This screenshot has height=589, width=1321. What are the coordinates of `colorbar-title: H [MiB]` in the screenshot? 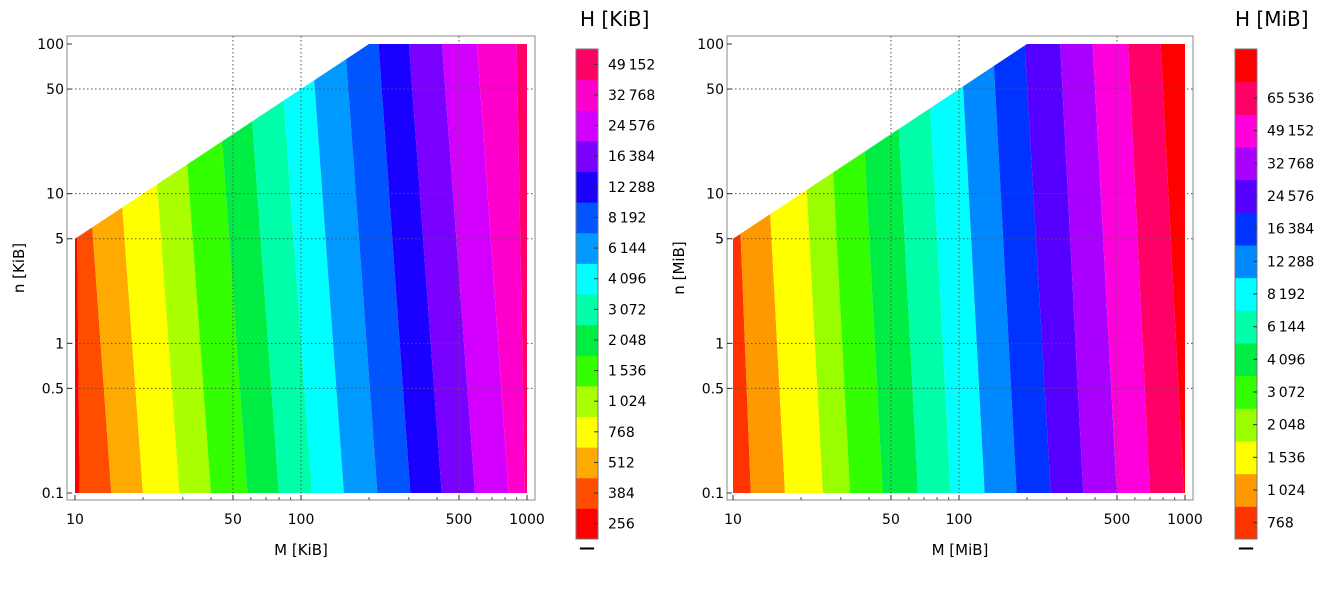 It's located at (1272, 19).